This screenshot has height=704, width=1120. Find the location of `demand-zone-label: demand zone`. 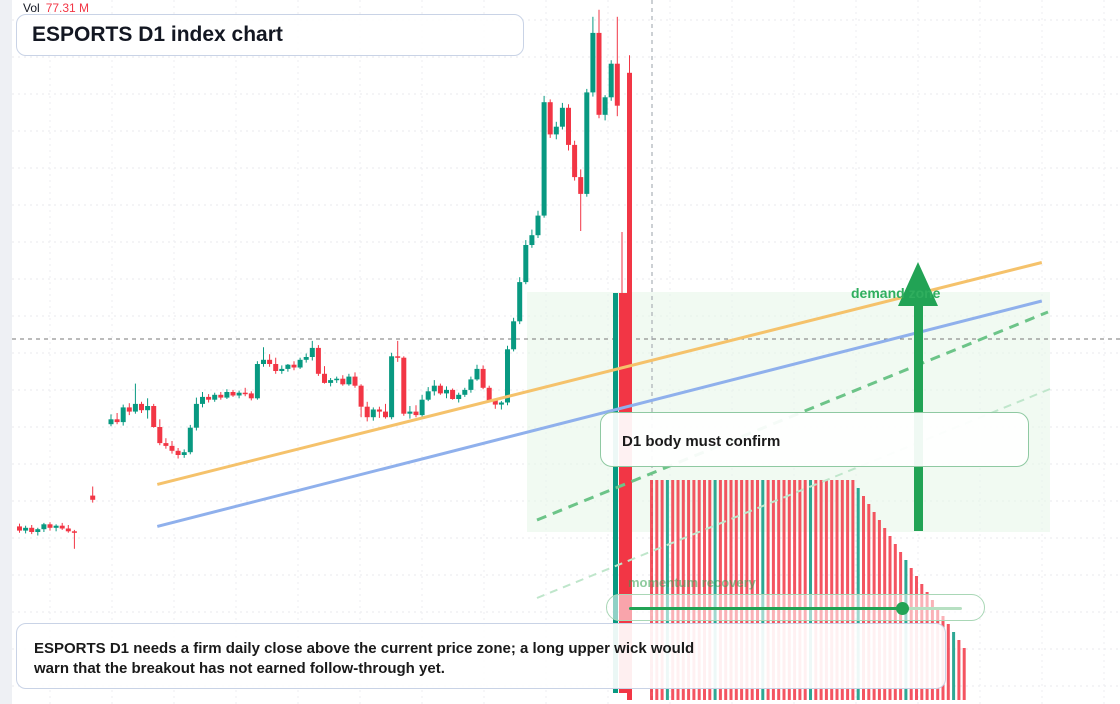

demand-zone-label: demand zone is located at coordinates (896, 293).